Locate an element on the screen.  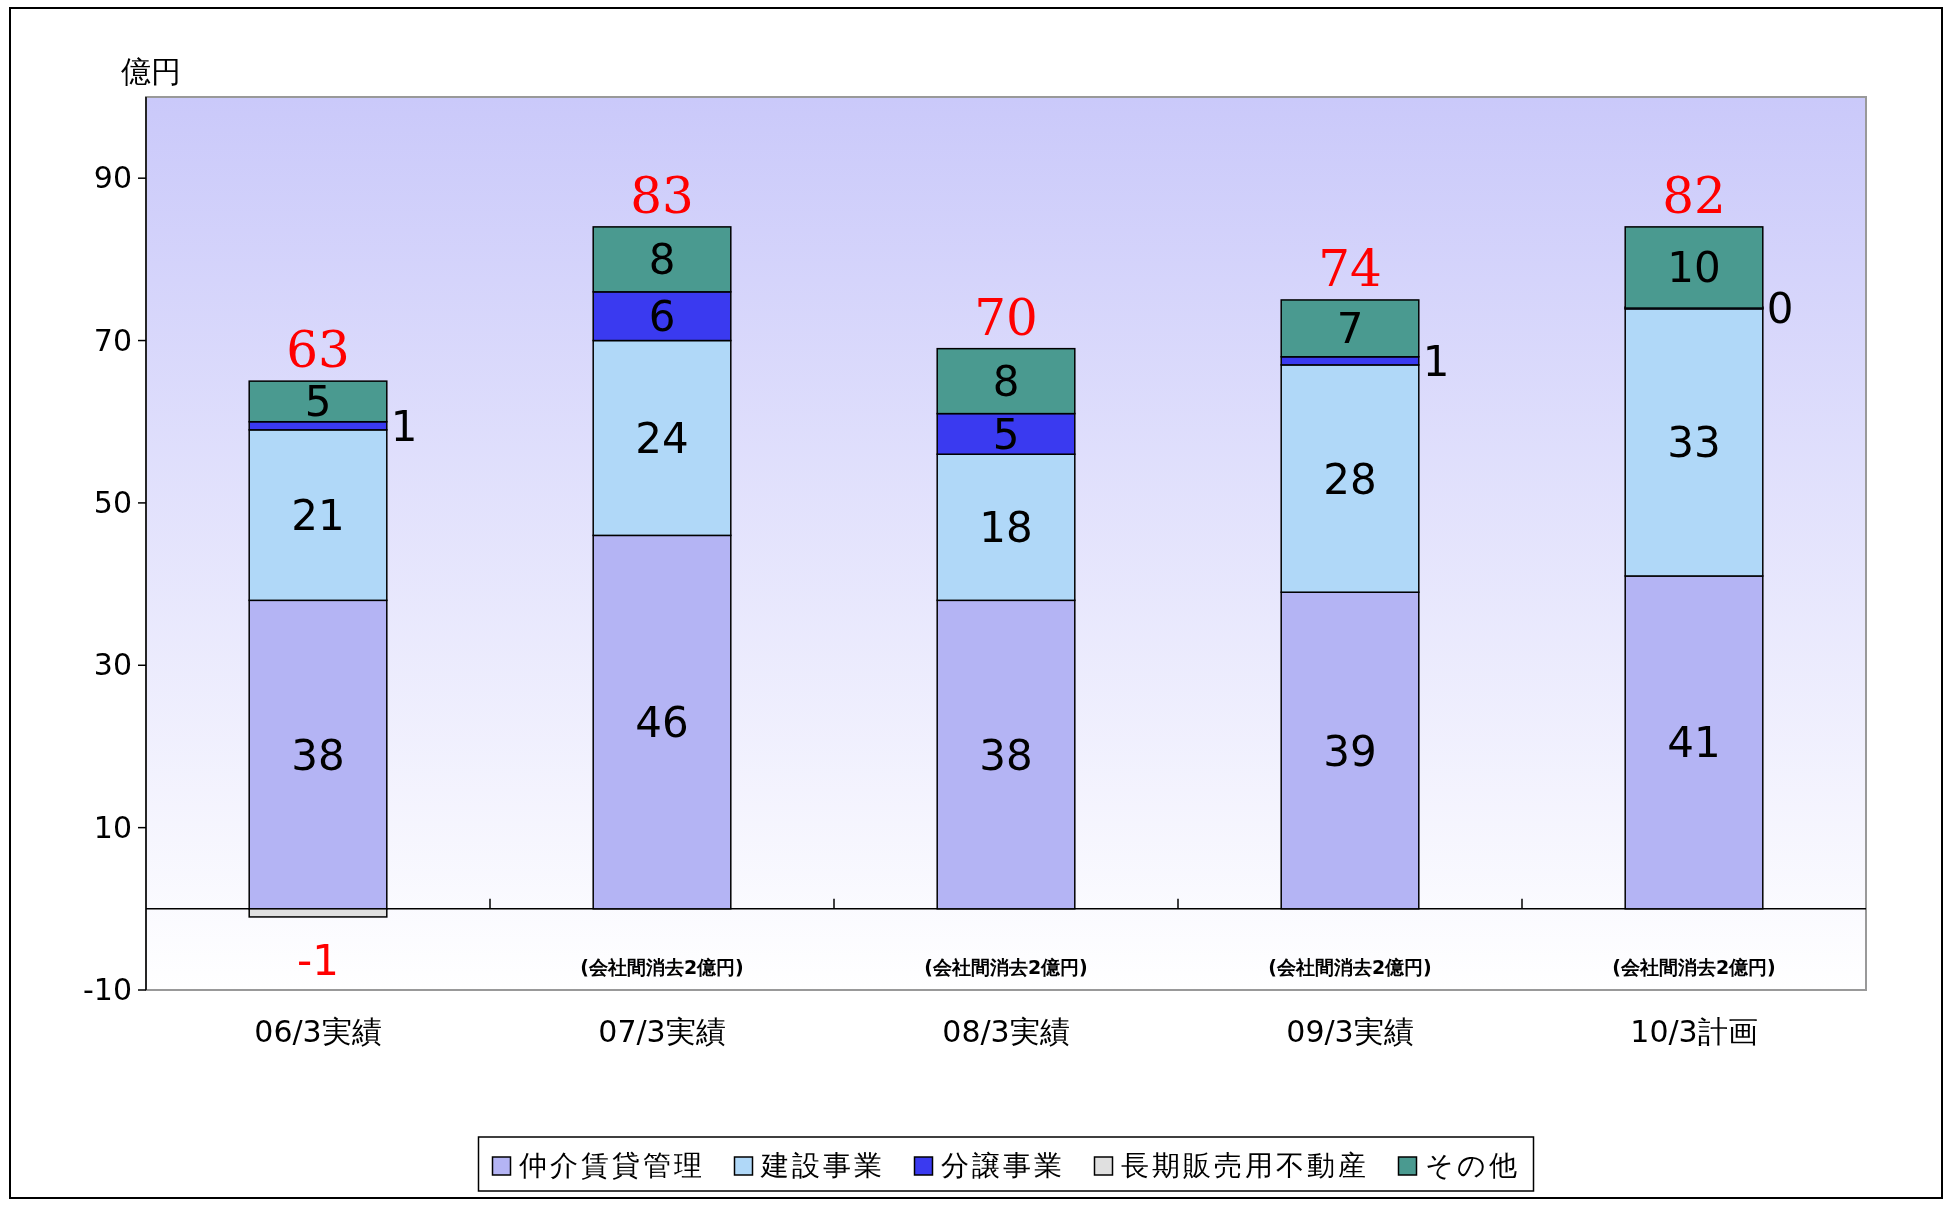
data-label: 24 is located at coordinates (662, 438).